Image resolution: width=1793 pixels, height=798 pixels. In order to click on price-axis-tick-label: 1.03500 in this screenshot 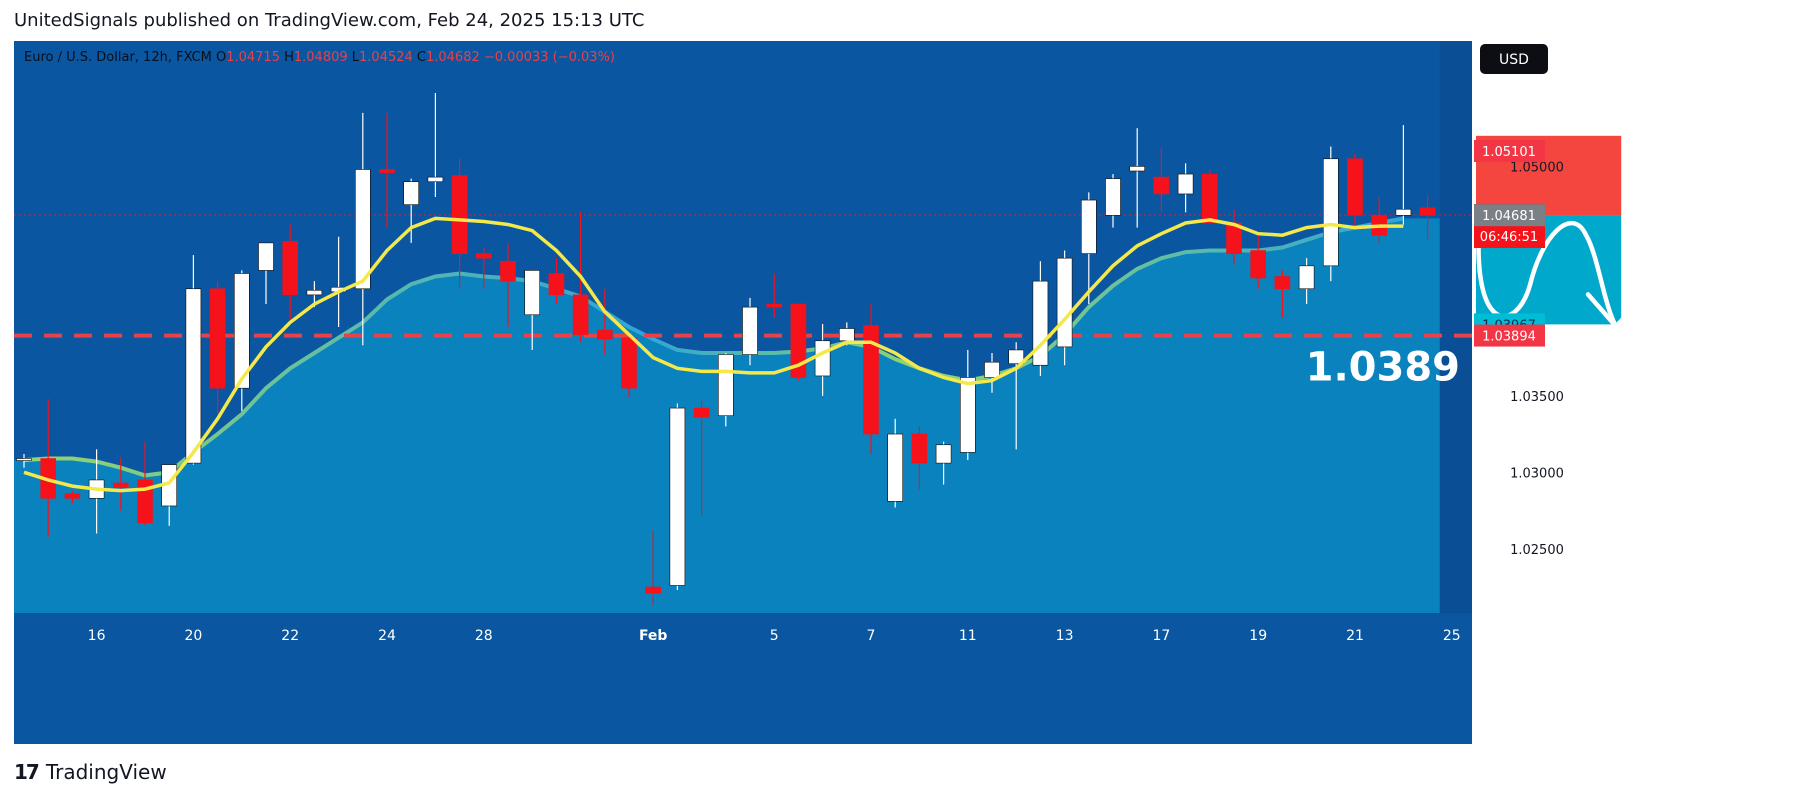, I will do `click(1537, 397)`.